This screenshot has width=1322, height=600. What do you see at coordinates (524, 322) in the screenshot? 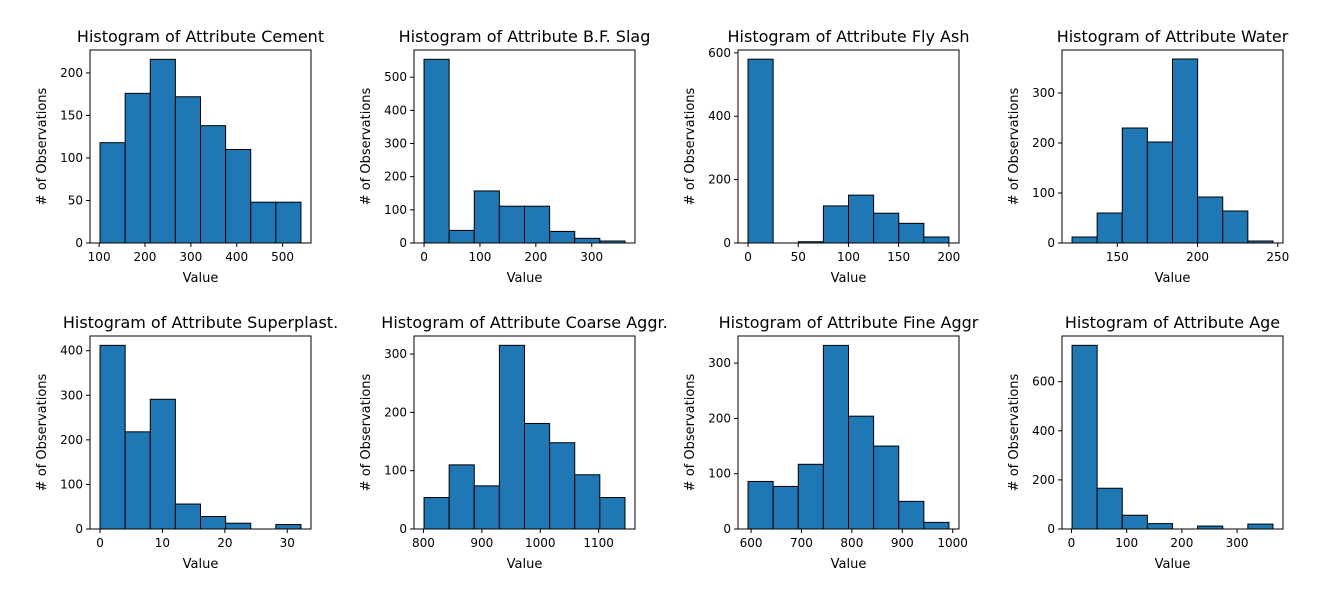
I see `chart-title: Histogram of Attribute Coarse Aggr.` at bounding box center [524, 322].